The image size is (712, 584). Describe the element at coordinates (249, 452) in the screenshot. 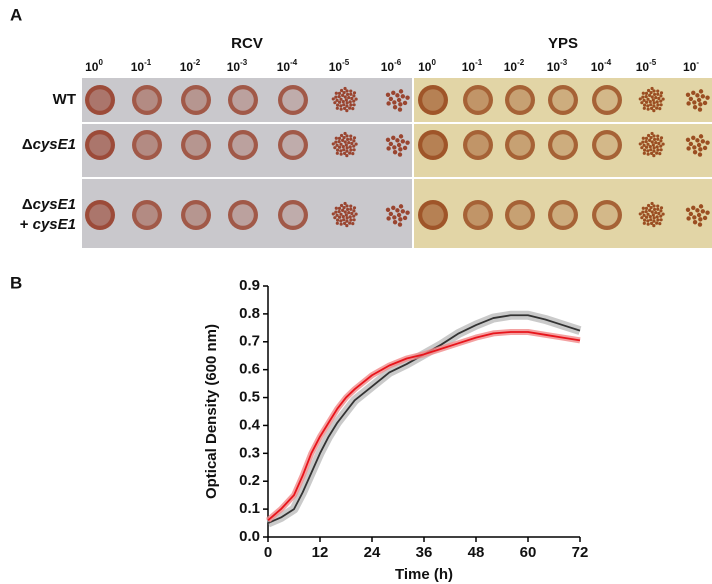

I see `y-tick-label: 0.3` at that location.